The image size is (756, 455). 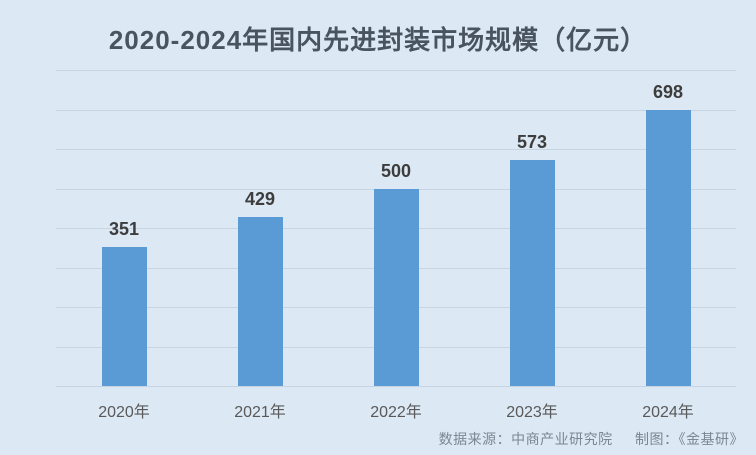 What do you see at coordinates (668, 92) in the screenshot?
I see `bar-value-label: 698` at bounding box center [668, 92].